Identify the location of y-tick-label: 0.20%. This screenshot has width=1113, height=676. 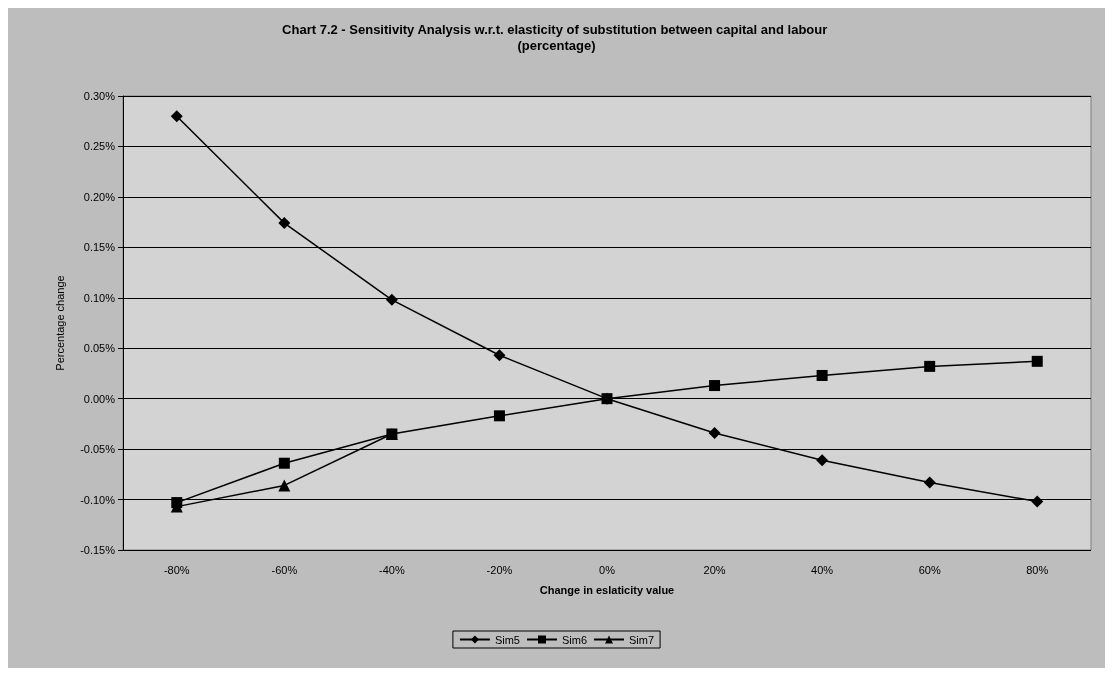
(99, 196).